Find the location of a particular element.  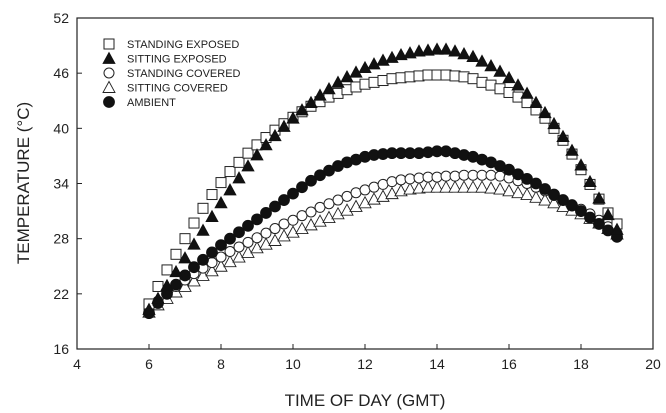

y-axis-ticks: 16 22 28 34 40 46 52 is located at coordinates (67, 183).